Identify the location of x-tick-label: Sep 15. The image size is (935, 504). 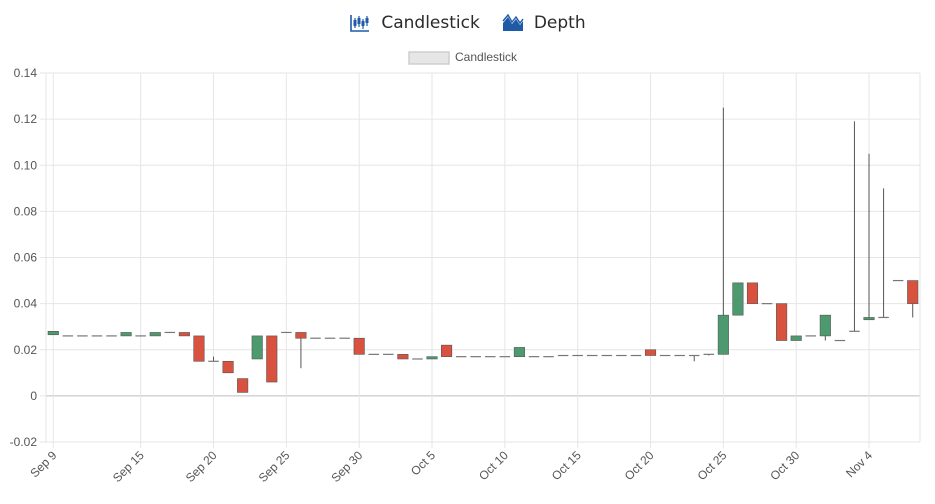
(128, 466).